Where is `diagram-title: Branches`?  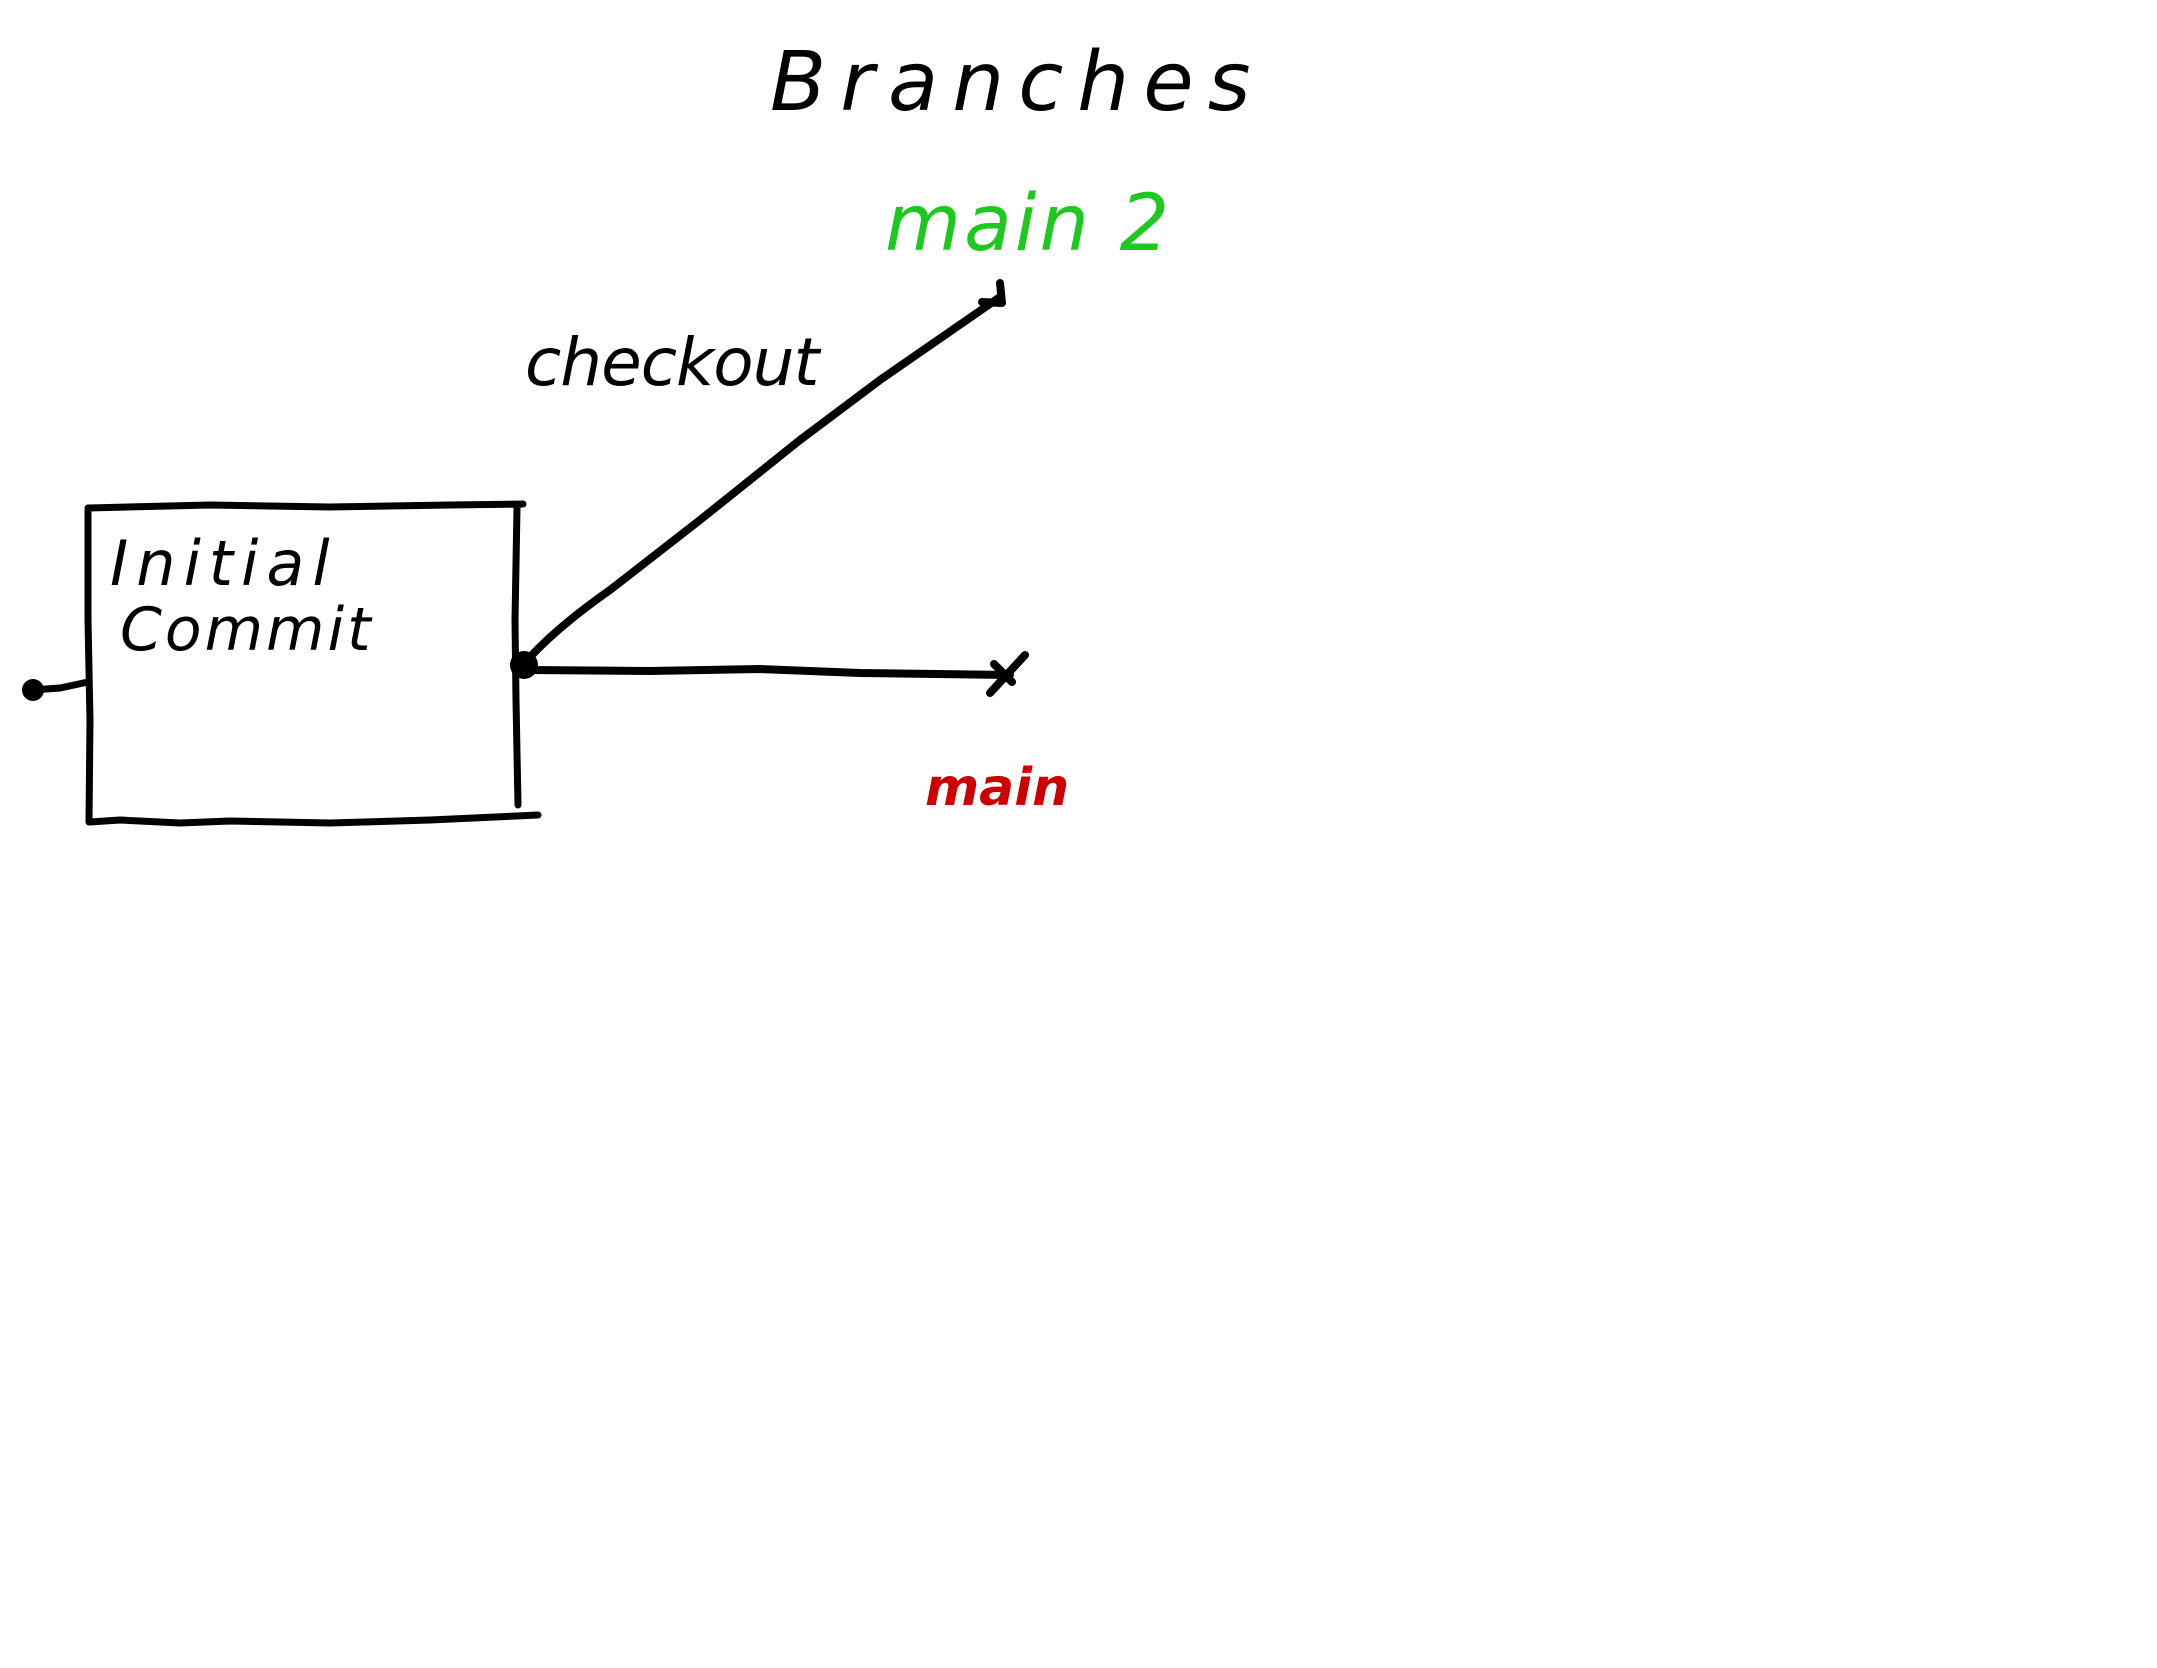 diagram-title: Branches is located at coordinates (1017, 82).